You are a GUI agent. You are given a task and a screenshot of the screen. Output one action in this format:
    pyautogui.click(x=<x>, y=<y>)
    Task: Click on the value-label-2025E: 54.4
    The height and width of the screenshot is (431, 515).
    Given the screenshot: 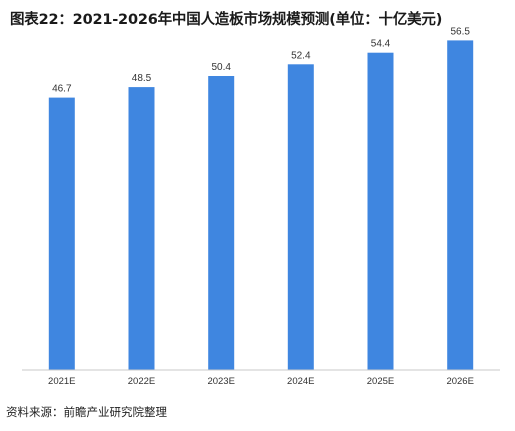 What is the action you would take?
    pyautogui.click(x=381, y=44)
    